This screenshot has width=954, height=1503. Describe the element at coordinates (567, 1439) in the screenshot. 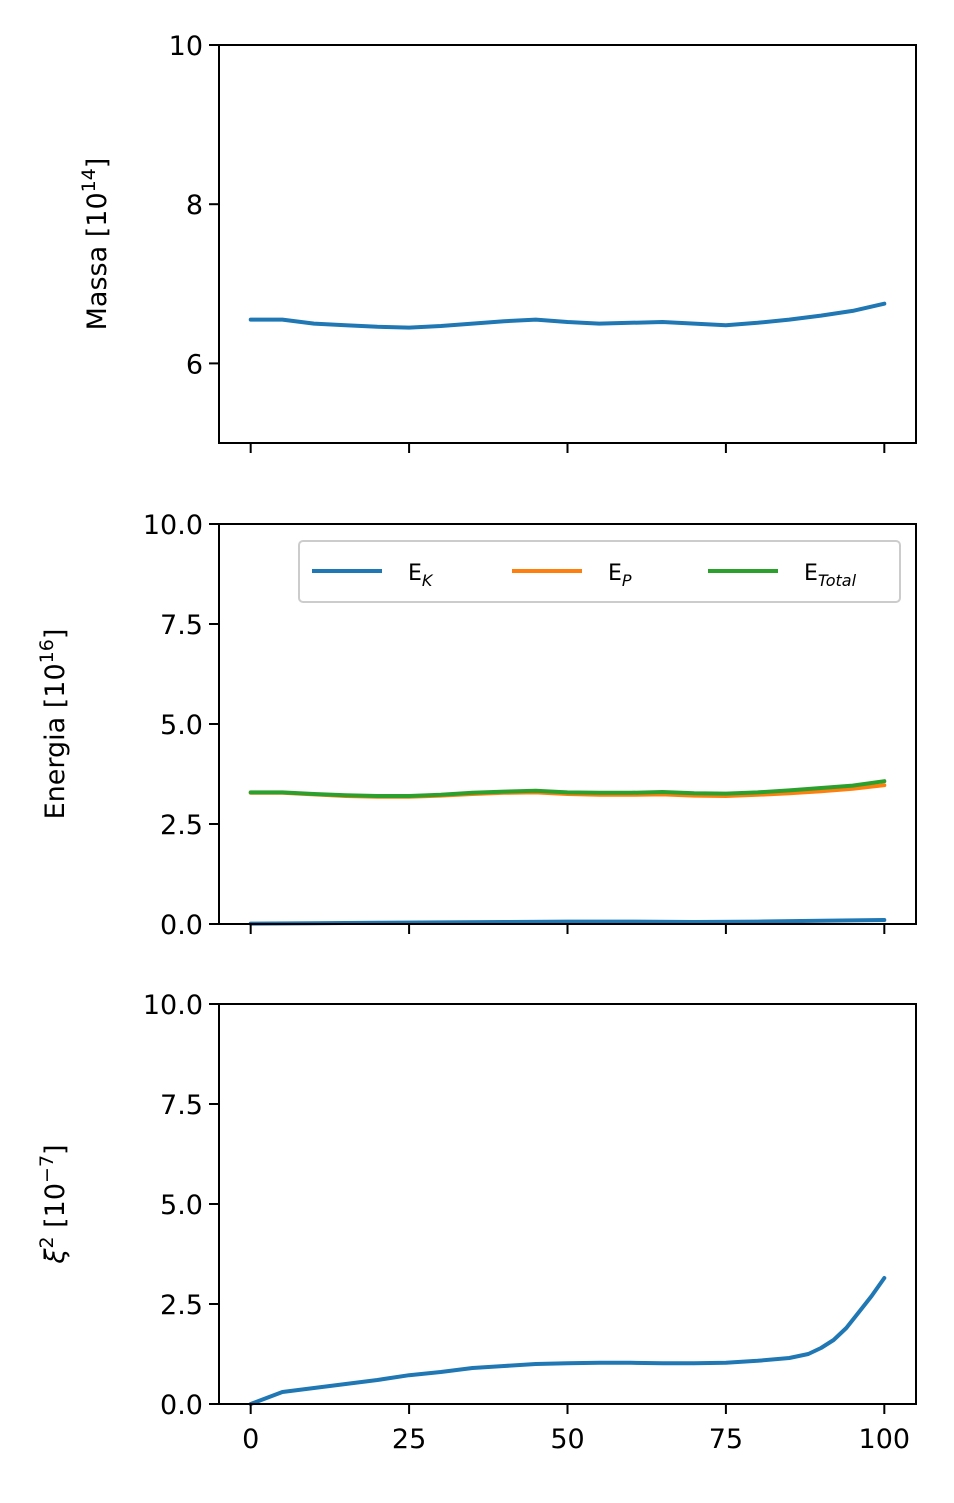

I see `x-tick-label: 50` at that location.